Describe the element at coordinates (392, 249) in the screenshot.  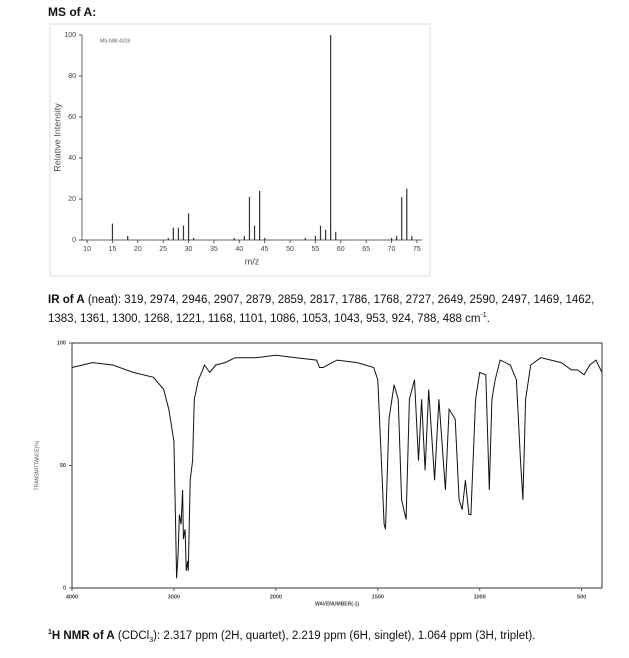
I see `x-tick-label: 70` at that location.